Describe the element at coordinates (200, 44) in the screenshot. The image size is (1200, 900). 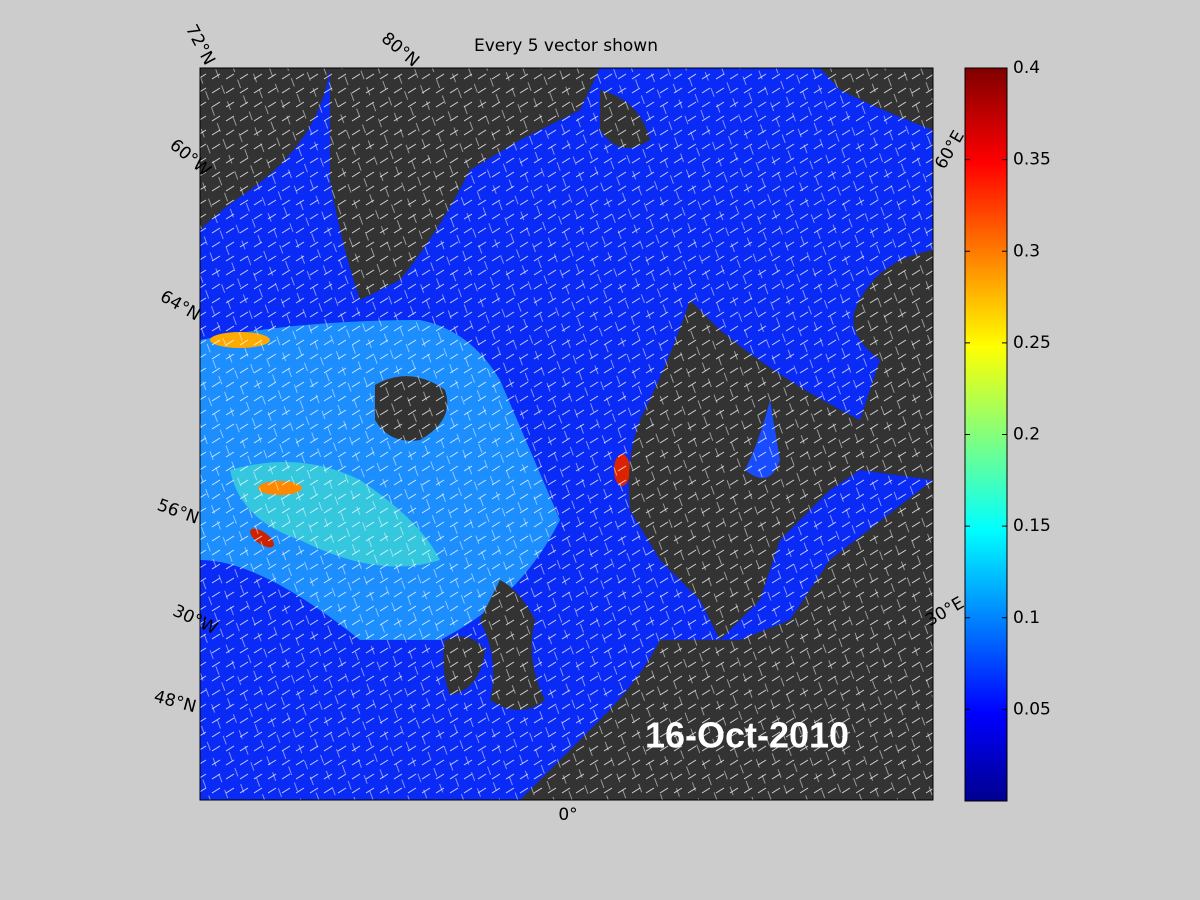
I see `graticule-label: 72°N` at that location.